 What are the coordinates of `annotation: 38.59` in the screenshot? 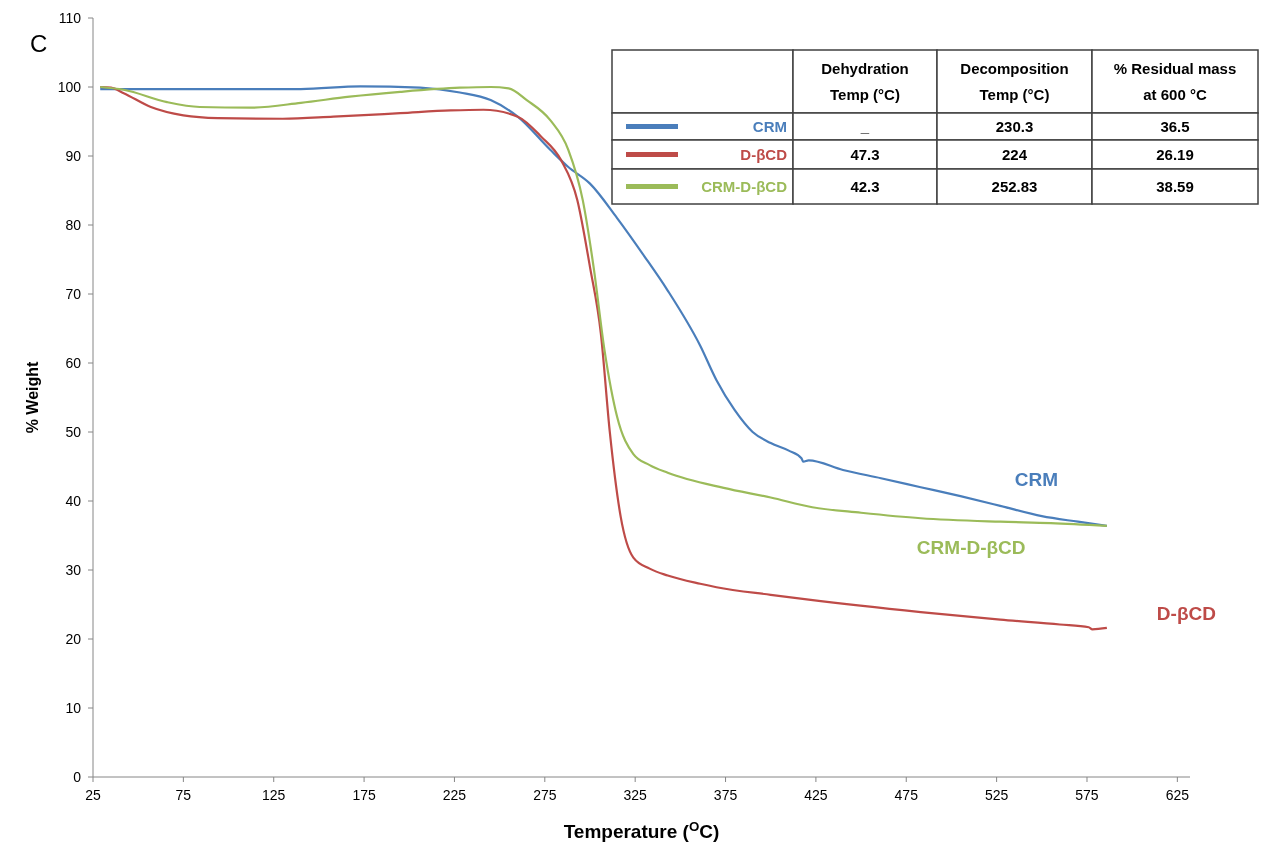 It's located at (1175, 186).